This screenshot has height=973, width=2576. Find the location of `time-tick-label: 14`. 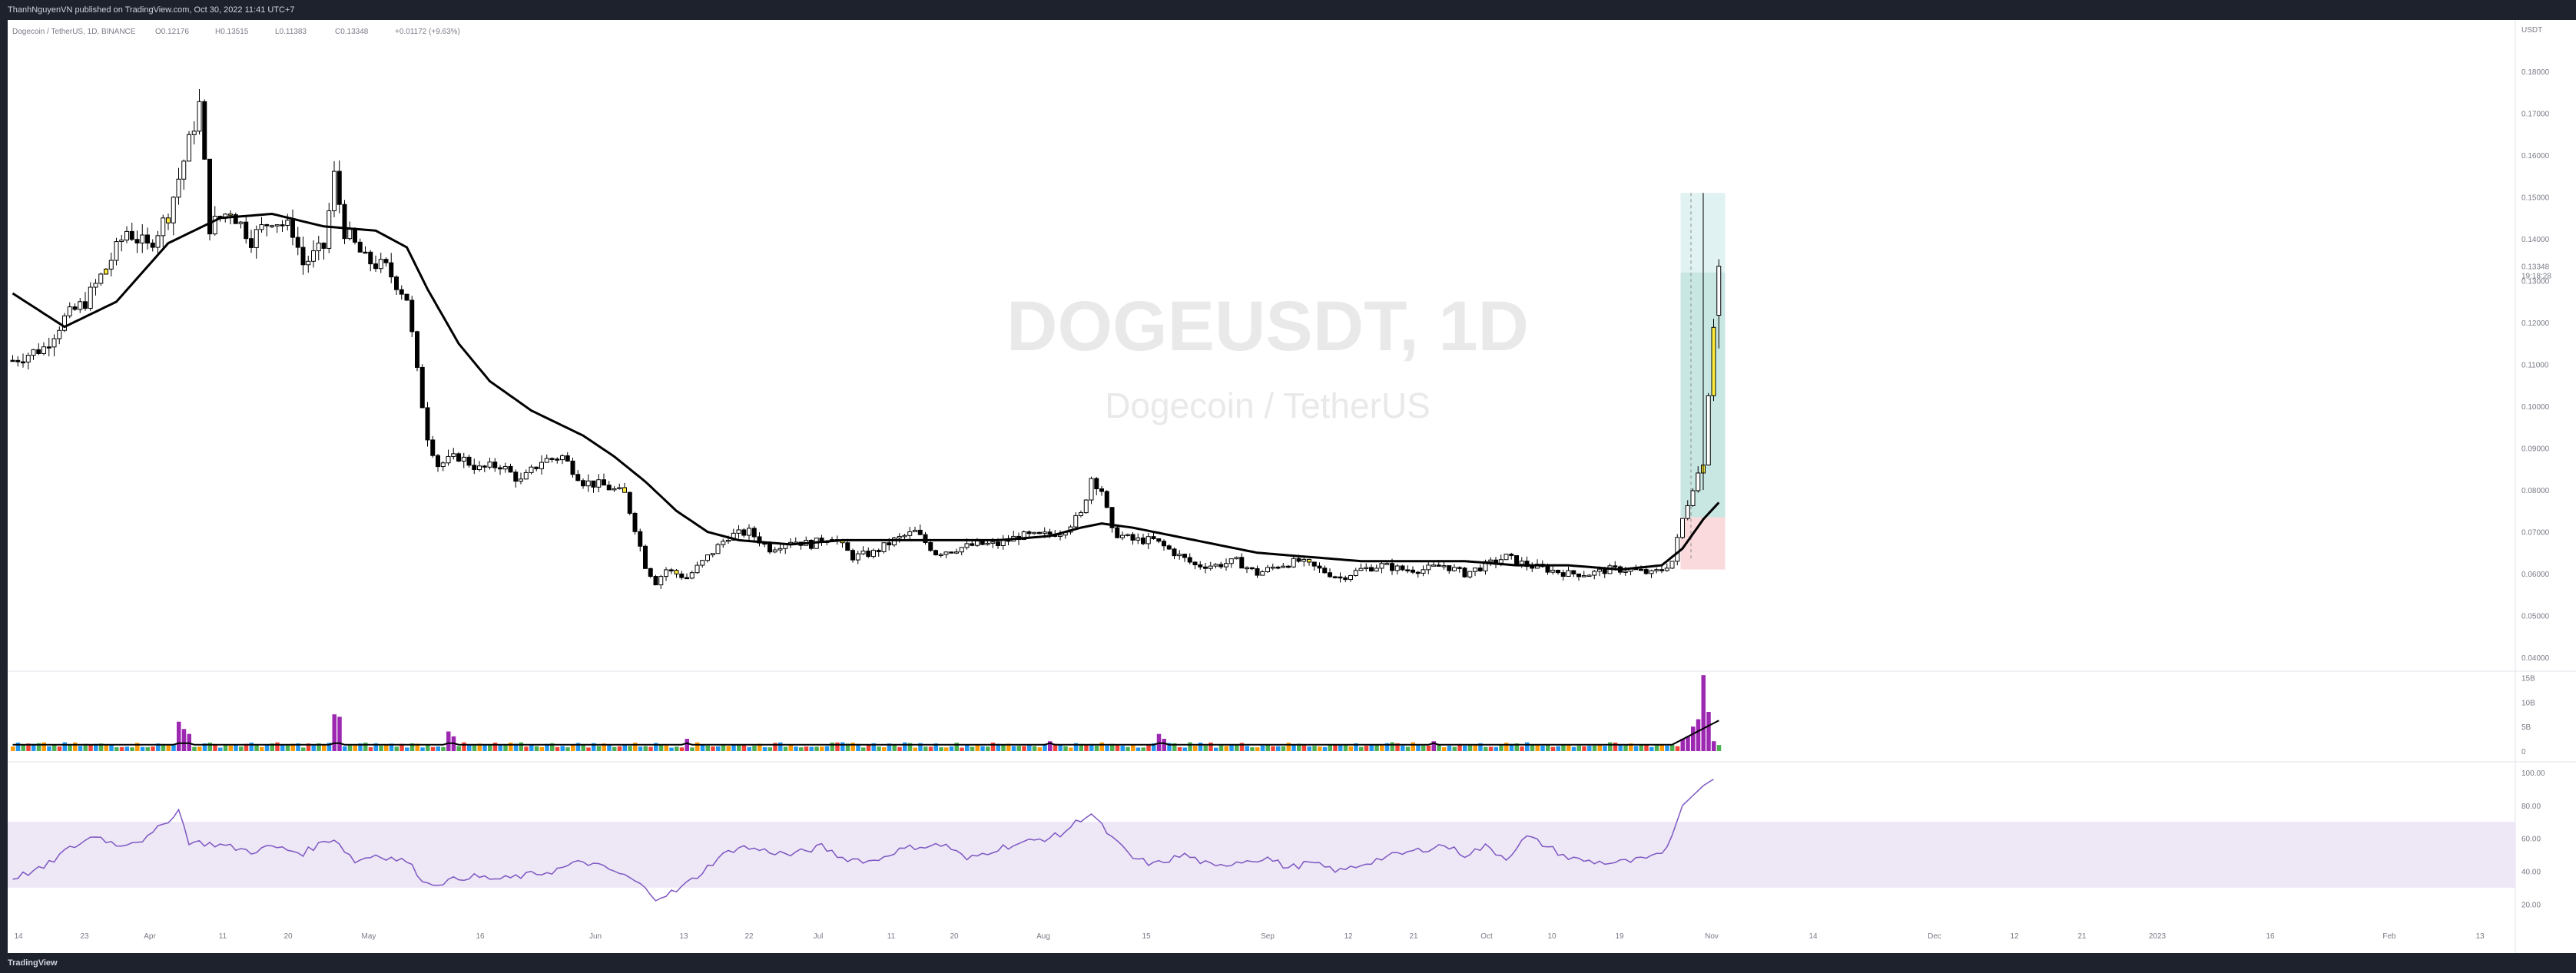

time-tick-label: 14 is located at coordinates (1813, 936).